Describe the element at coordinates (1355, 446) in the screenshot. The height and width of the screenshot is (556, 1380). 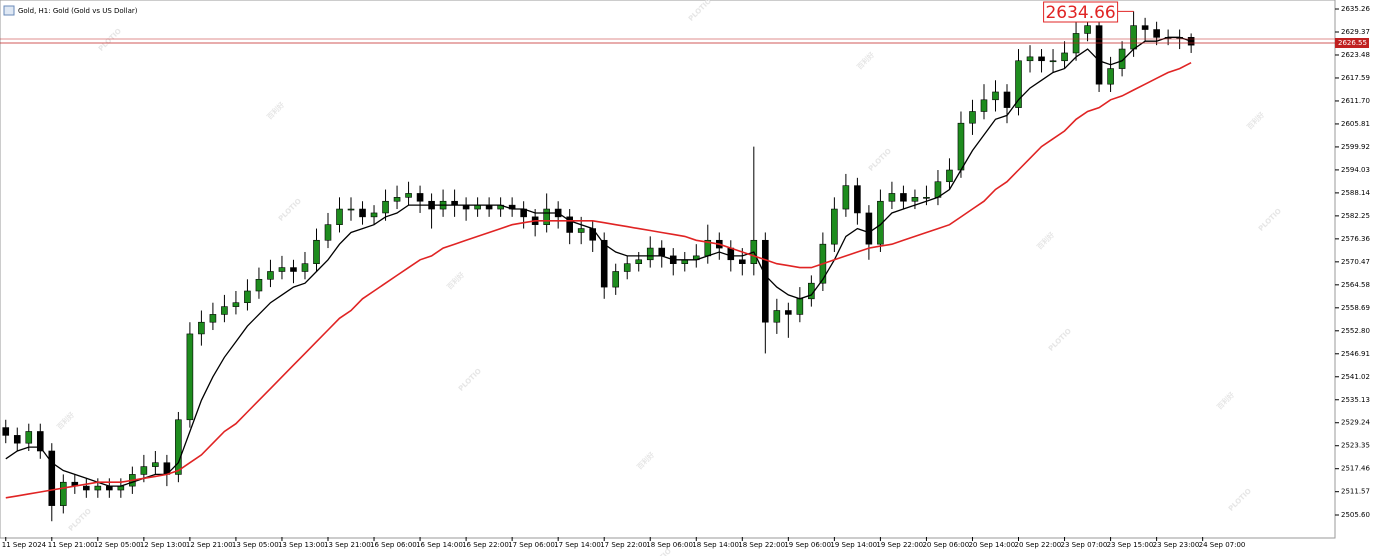
I see `y-tick-label: 2523.35` at that location.